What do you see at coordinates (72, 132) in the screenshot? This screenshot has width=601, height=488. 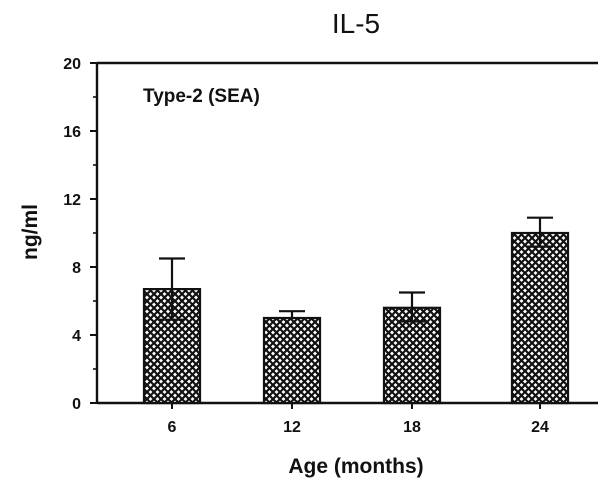 I see `y-tick-label: 16` at bounding box center [72, 132].